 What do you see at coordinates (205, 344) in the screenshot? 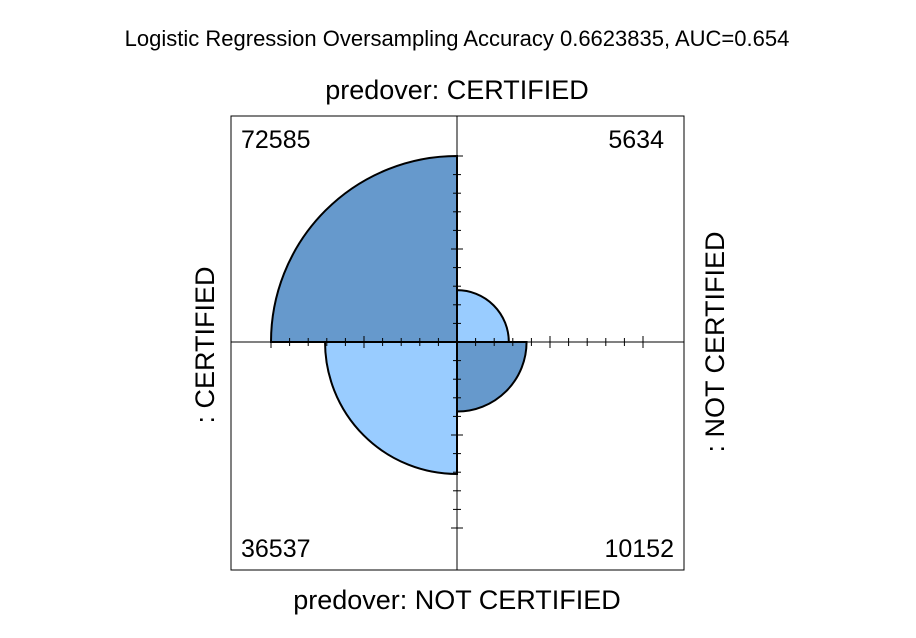
I see `left-label: : CERTIFIED` at bounding box center [205, 344].